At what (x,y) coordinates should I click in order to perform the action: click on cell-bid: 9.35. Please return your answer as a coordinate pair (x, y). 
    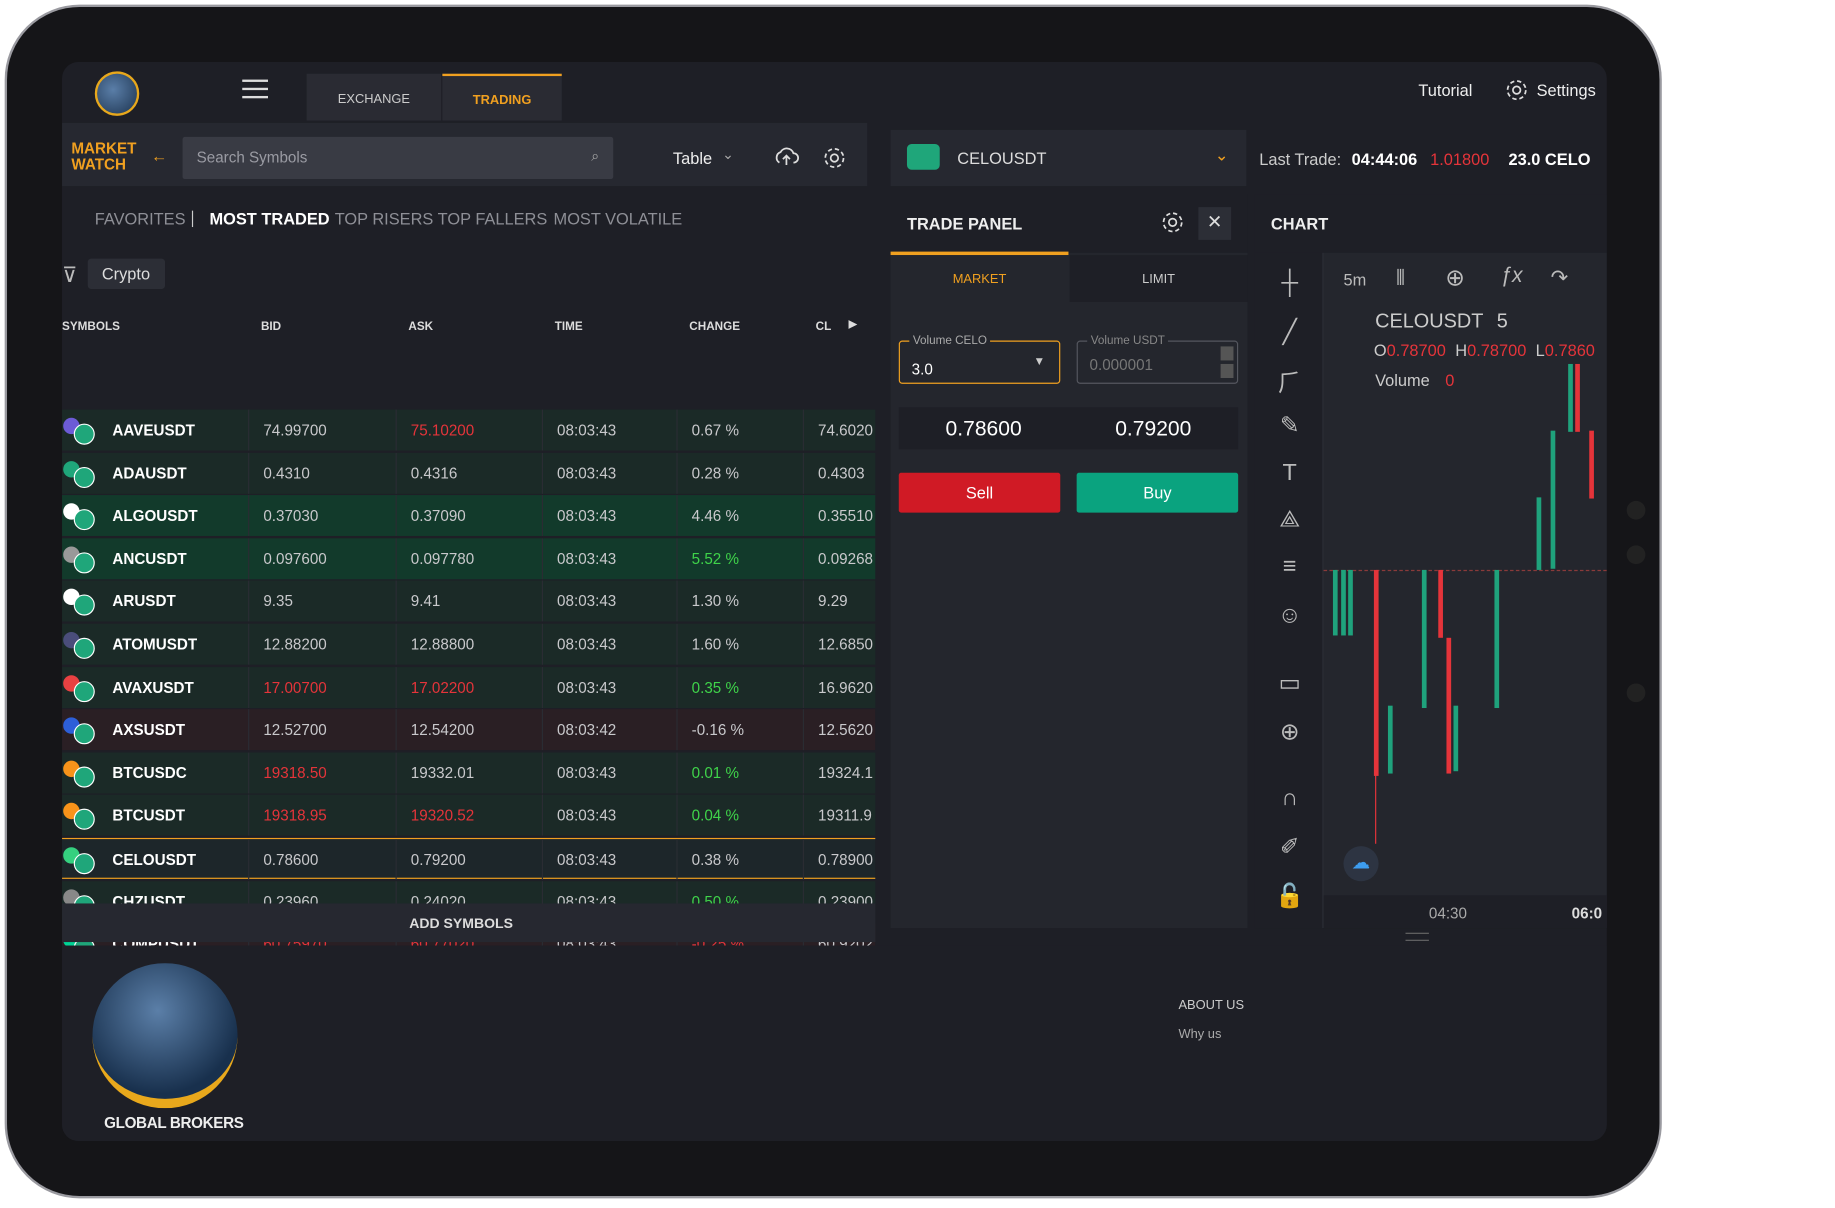
    Looking at the image, I should click on (321, 601).